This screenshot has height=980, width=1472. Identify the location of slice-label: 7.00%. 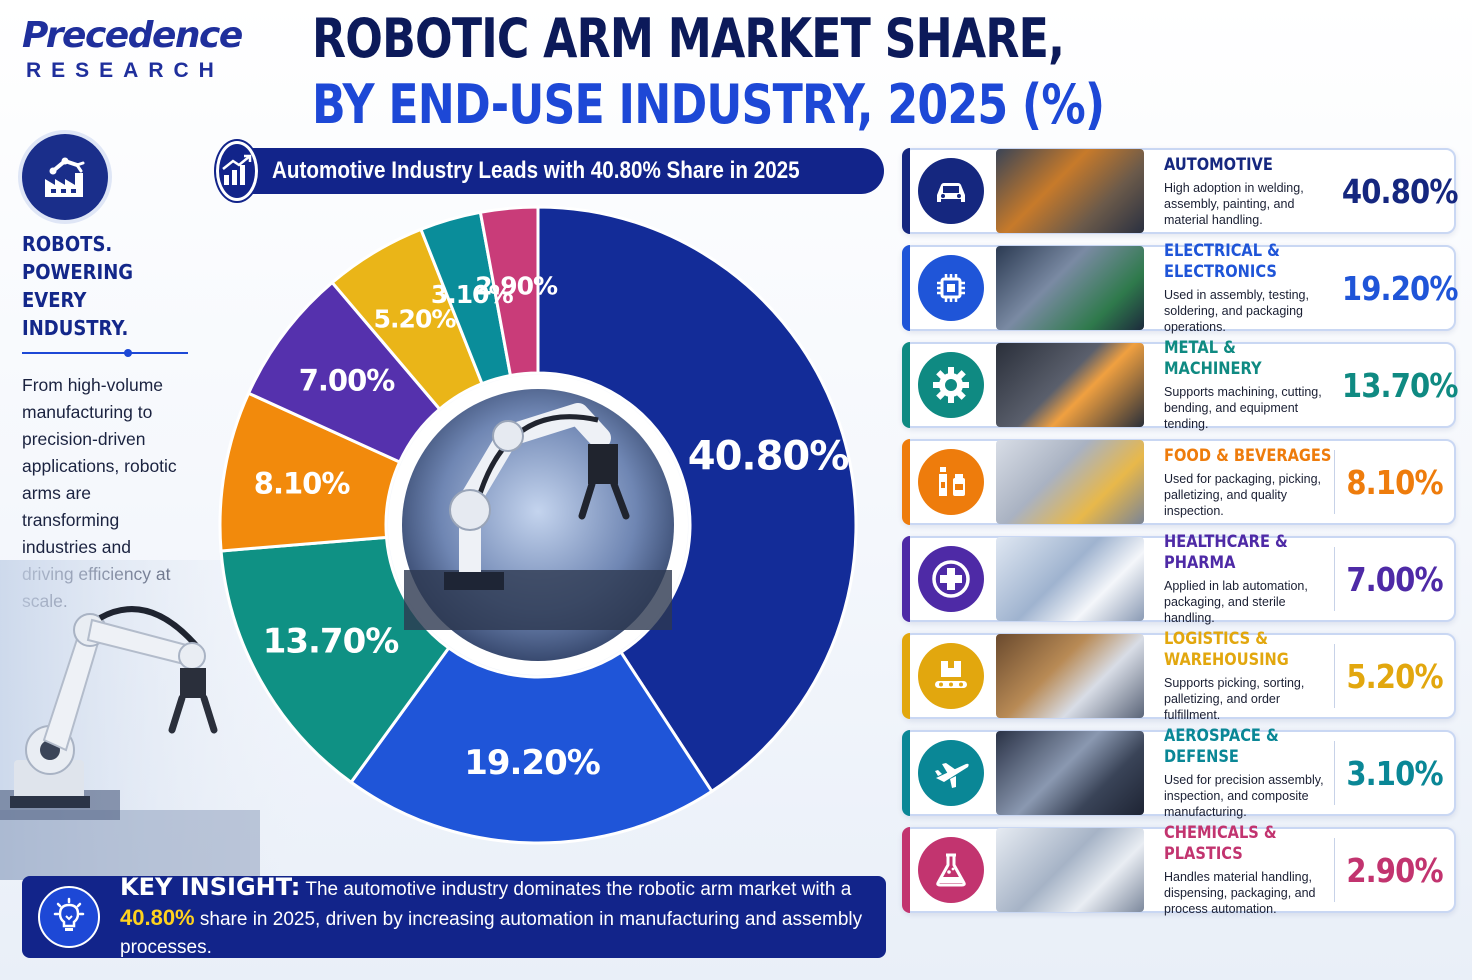
(347, 380).